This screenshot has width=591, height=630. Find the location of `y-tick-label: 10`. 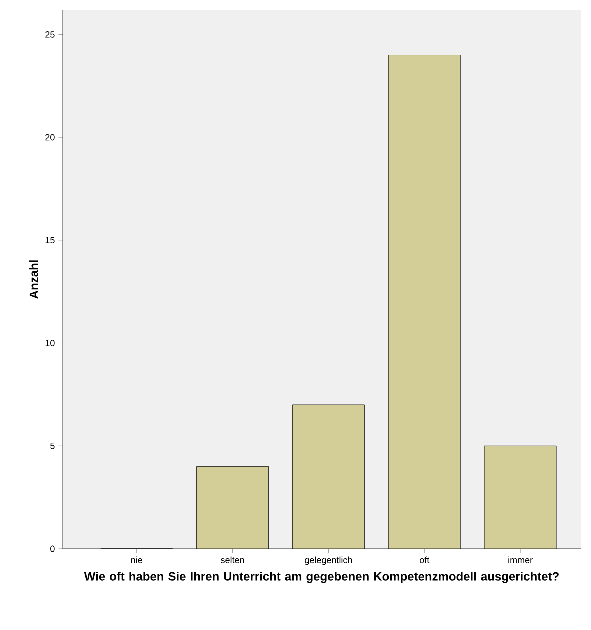

y-tick-label: 10 is located at coordinates (50, 343).